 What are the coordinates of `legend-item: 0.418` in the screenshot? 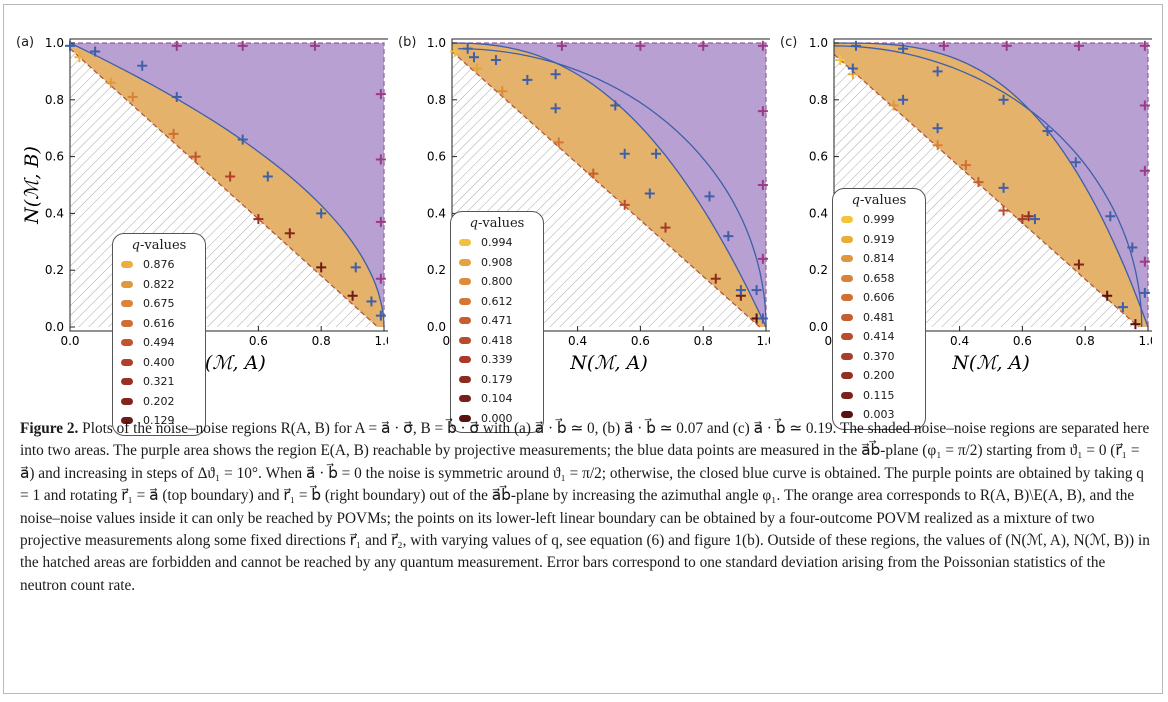 It's located at (497, 341).